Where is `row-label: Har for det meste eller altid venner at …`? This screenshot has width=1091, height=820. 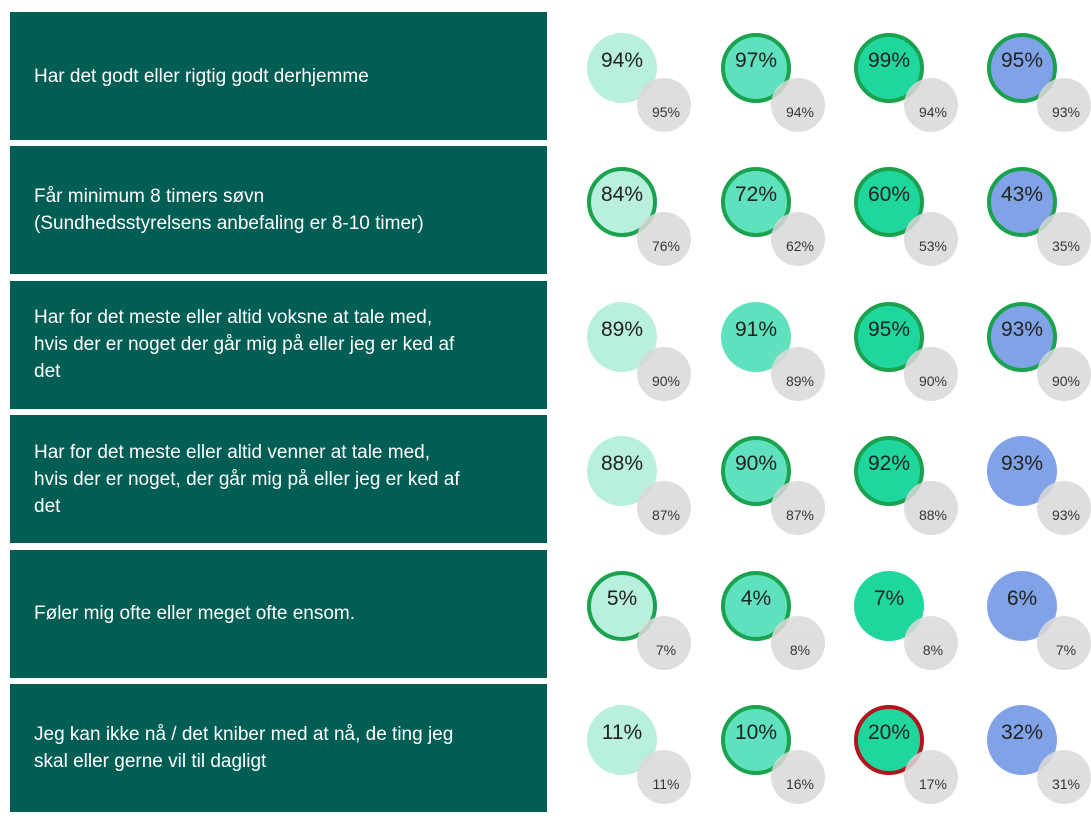 row-label: Har for det meste eller altid venner at … is located at coordinates (278, 479).